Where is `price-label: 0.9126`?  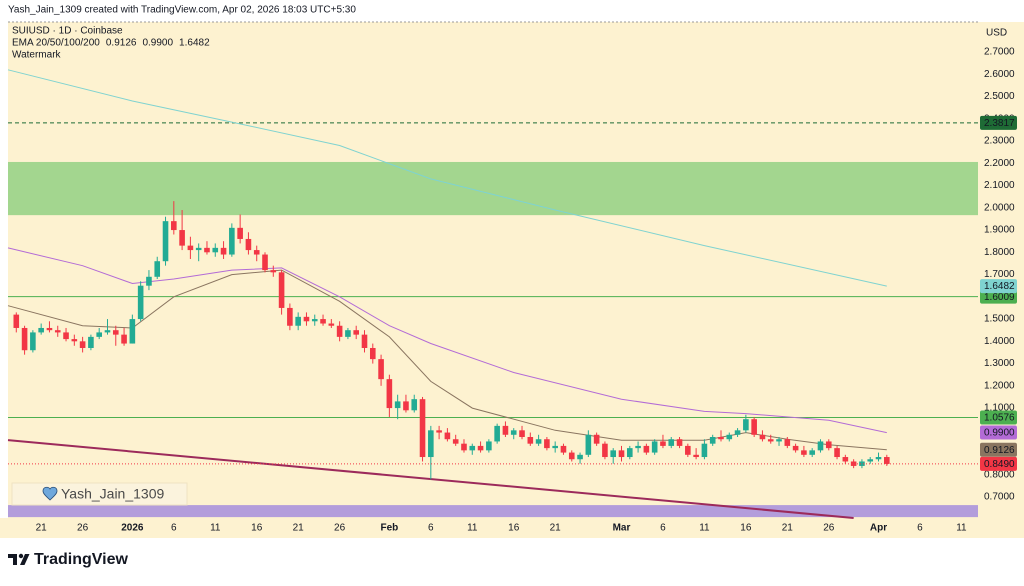 price-label: 0.9126 is located at coordinates (999, 450).